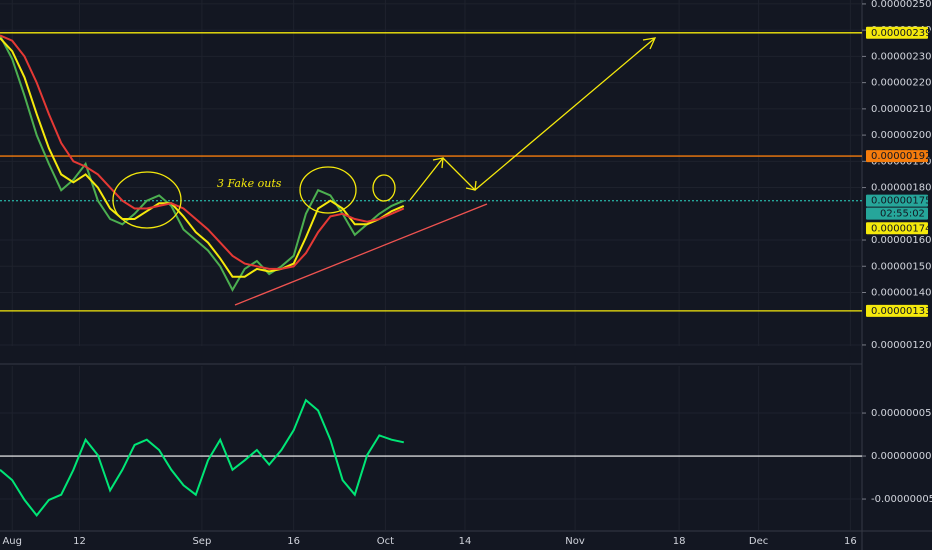  What do you see at coordinates (249, 183) in the screenshot?
I see `annotation: 3 Fake outs` at bounding box center [249, 183].